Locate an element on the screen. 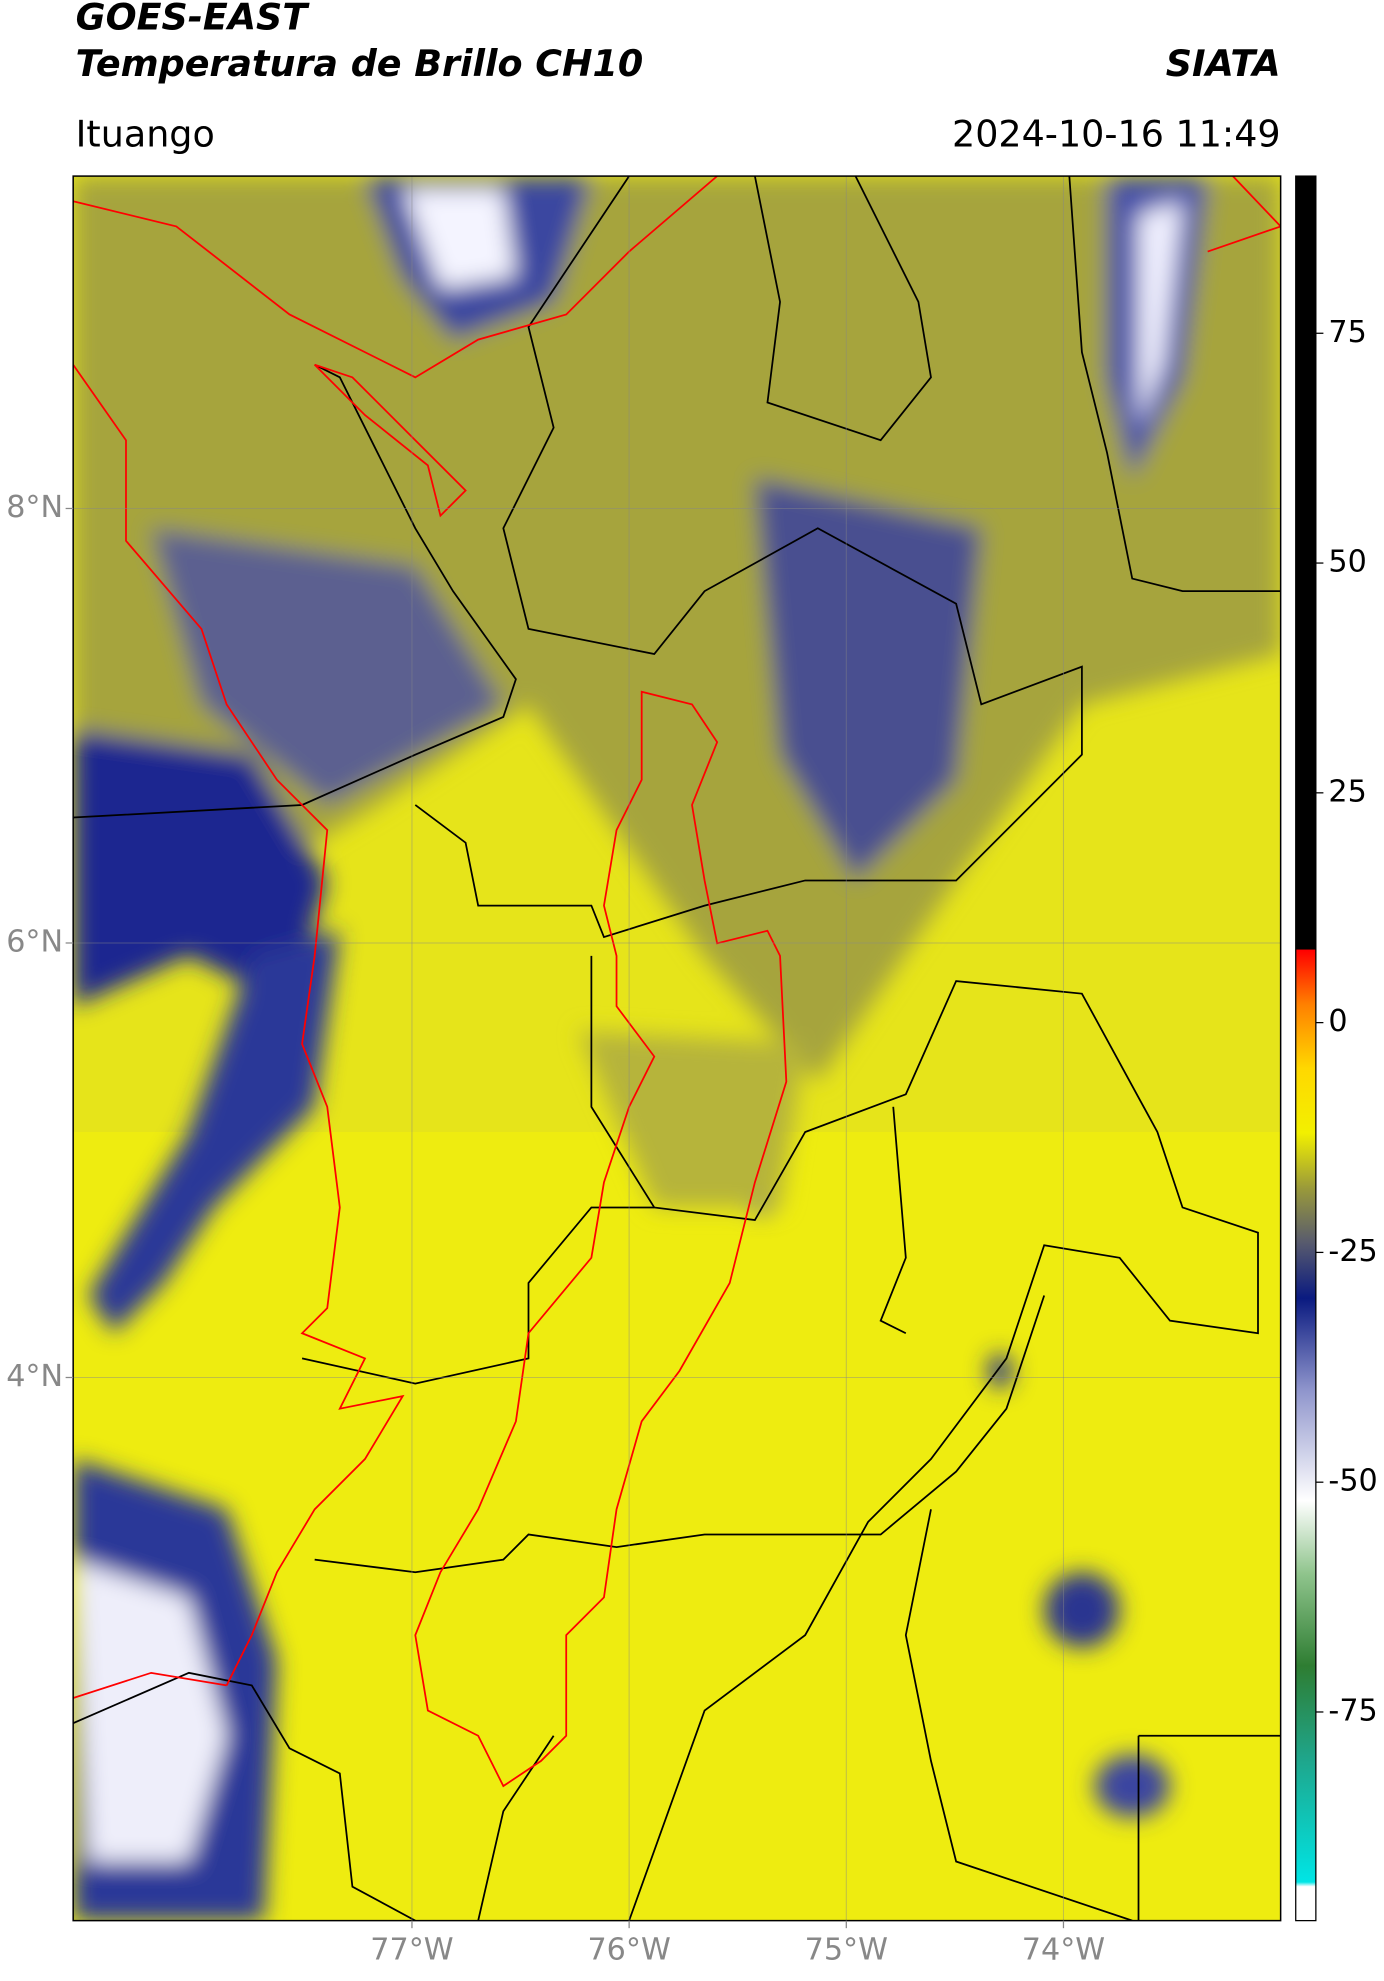 The width and height of the screenshot is (1384, 1981). lat-tick-label: 6°N is located at coordinates (34, 941).